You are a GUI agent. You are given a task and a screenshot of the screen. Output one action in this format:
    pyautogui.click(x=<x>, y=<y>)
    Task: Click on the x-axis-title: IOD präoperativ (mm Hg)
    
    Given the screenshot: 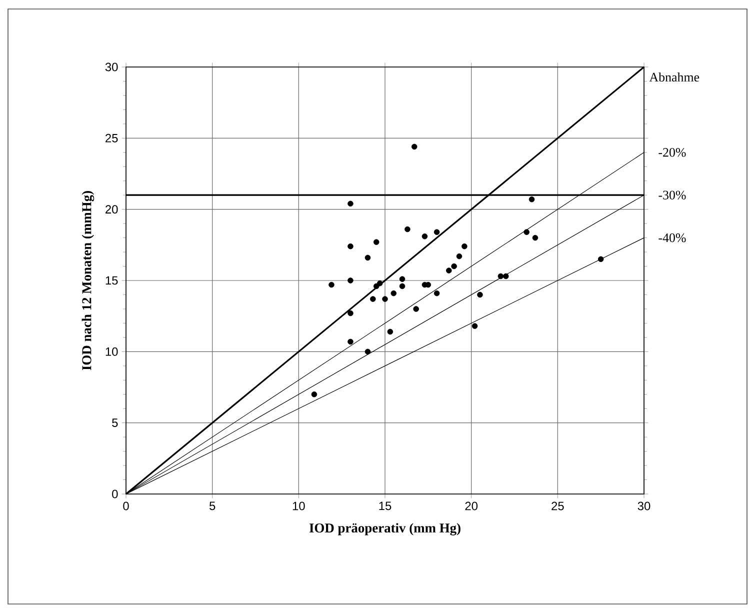 What is the action you would take?
    pyautogui.click(x=384, y=529)
    